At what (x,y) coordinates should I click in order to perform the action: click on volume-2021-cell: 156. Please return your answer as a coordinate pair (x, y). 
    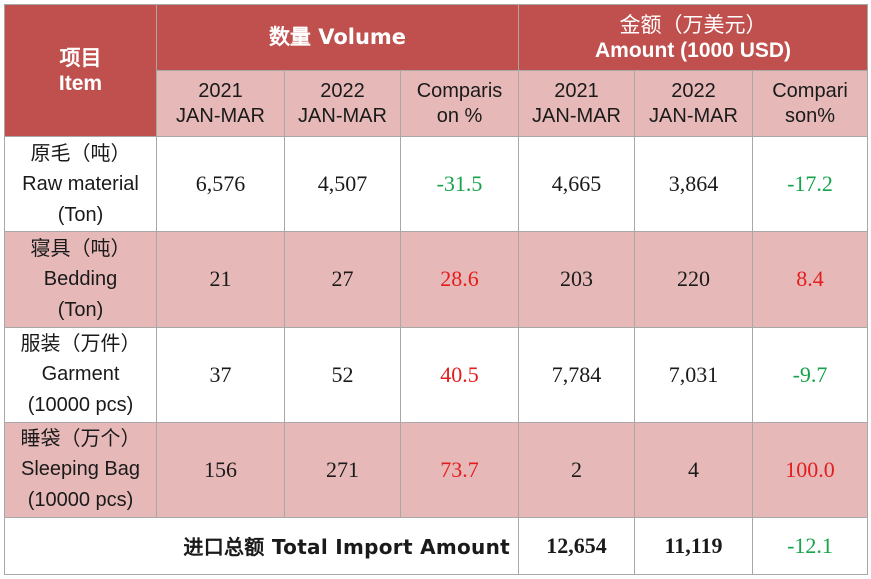
    Looking at the image, I should click on (220, 469).